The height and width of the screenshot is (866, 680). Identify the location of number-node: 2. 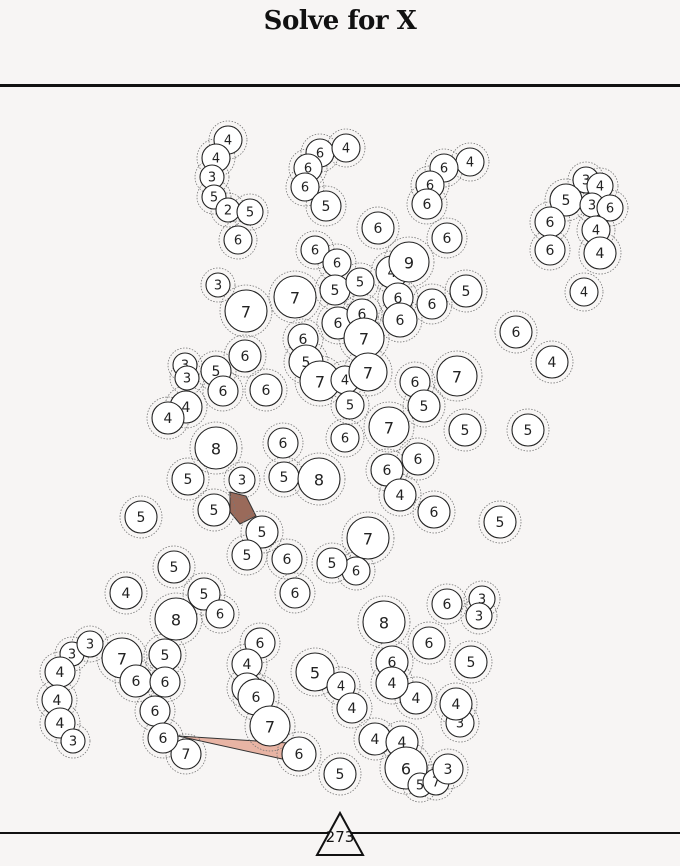
(228, 210).